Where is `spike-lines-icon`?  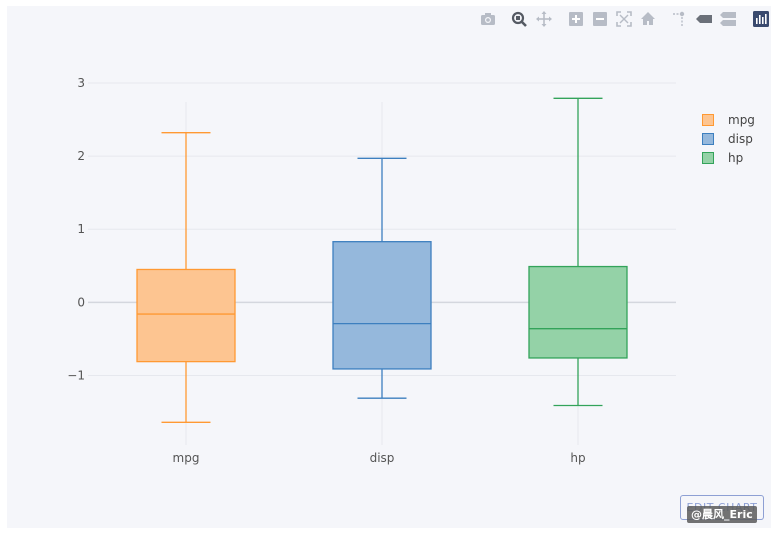
spike-lines-icon is located at coordinates (680, 19).